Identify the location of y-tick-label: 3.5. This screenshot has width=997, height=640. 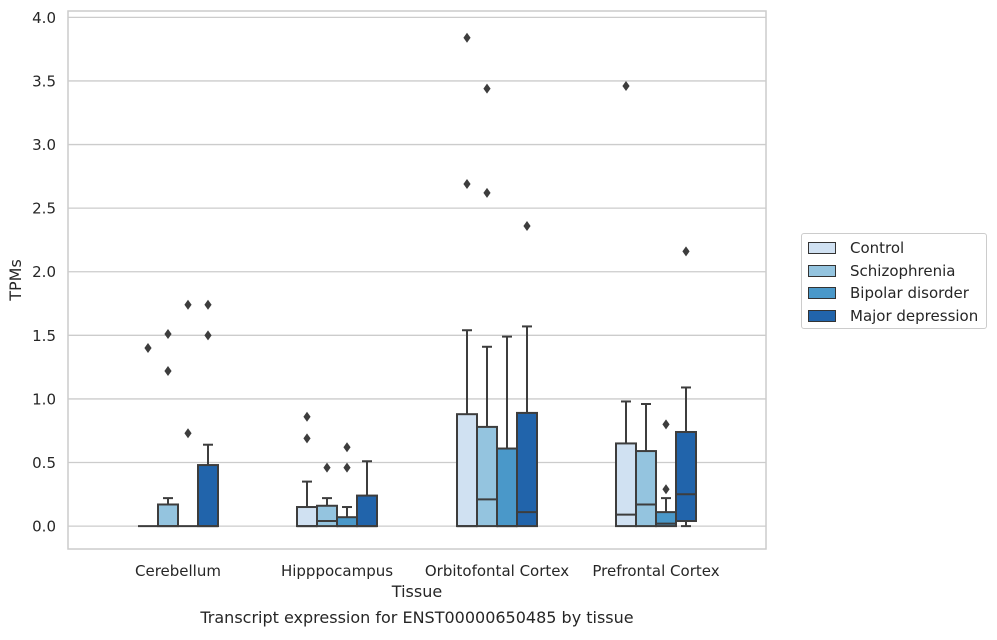
(44, 81).